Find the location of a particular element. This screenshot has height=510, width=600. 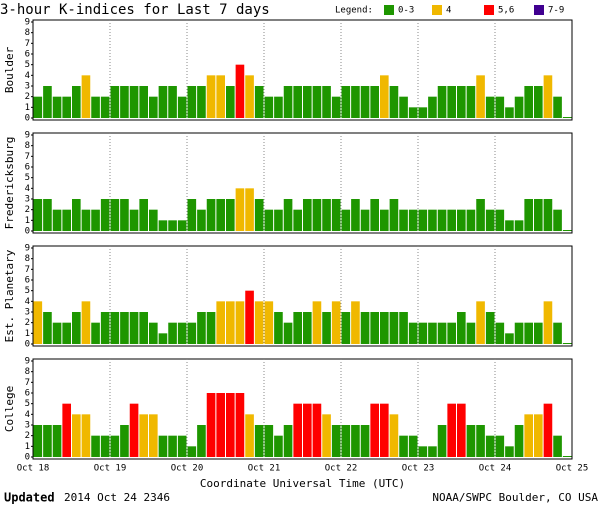

x-tick-label: Oct 25 is located at coordinates (572, 469).